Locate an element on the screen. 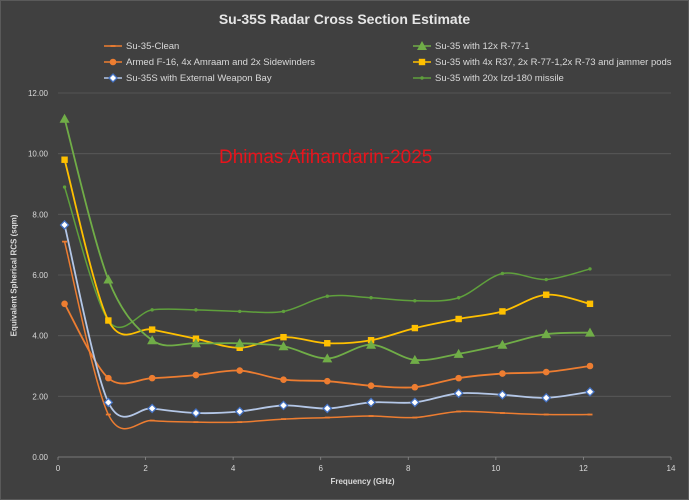 The height and width of the screenshot is (500, 689). legend-label: Su-35S with External Weapon Bay is located at coordinates (199, 78).